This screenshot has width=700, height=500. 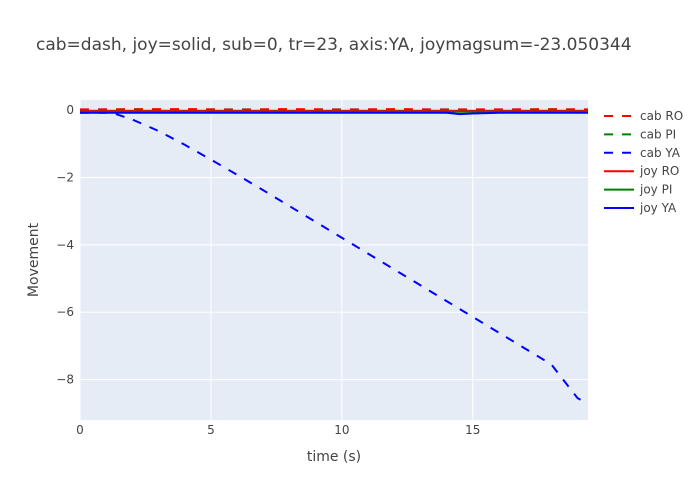 I want to click on legend-label: cab RO, so click(x=661, y=116).